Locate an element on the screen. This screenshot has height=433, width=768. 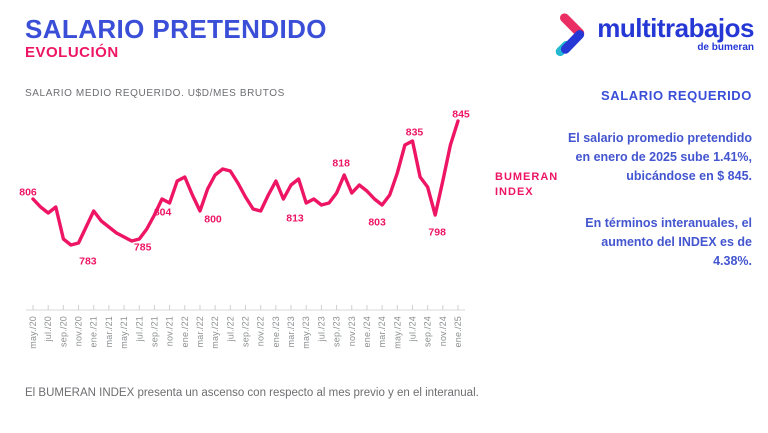
x-axis-tick-label: ene./24 is located at coordinates (367, 331).